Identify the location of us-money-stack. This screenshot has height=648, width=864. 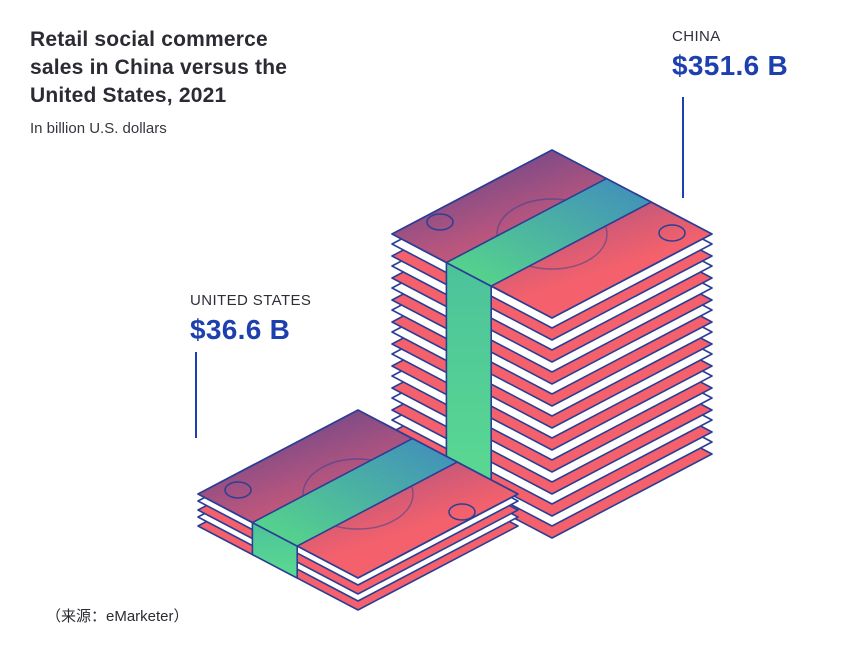
(358, 510).